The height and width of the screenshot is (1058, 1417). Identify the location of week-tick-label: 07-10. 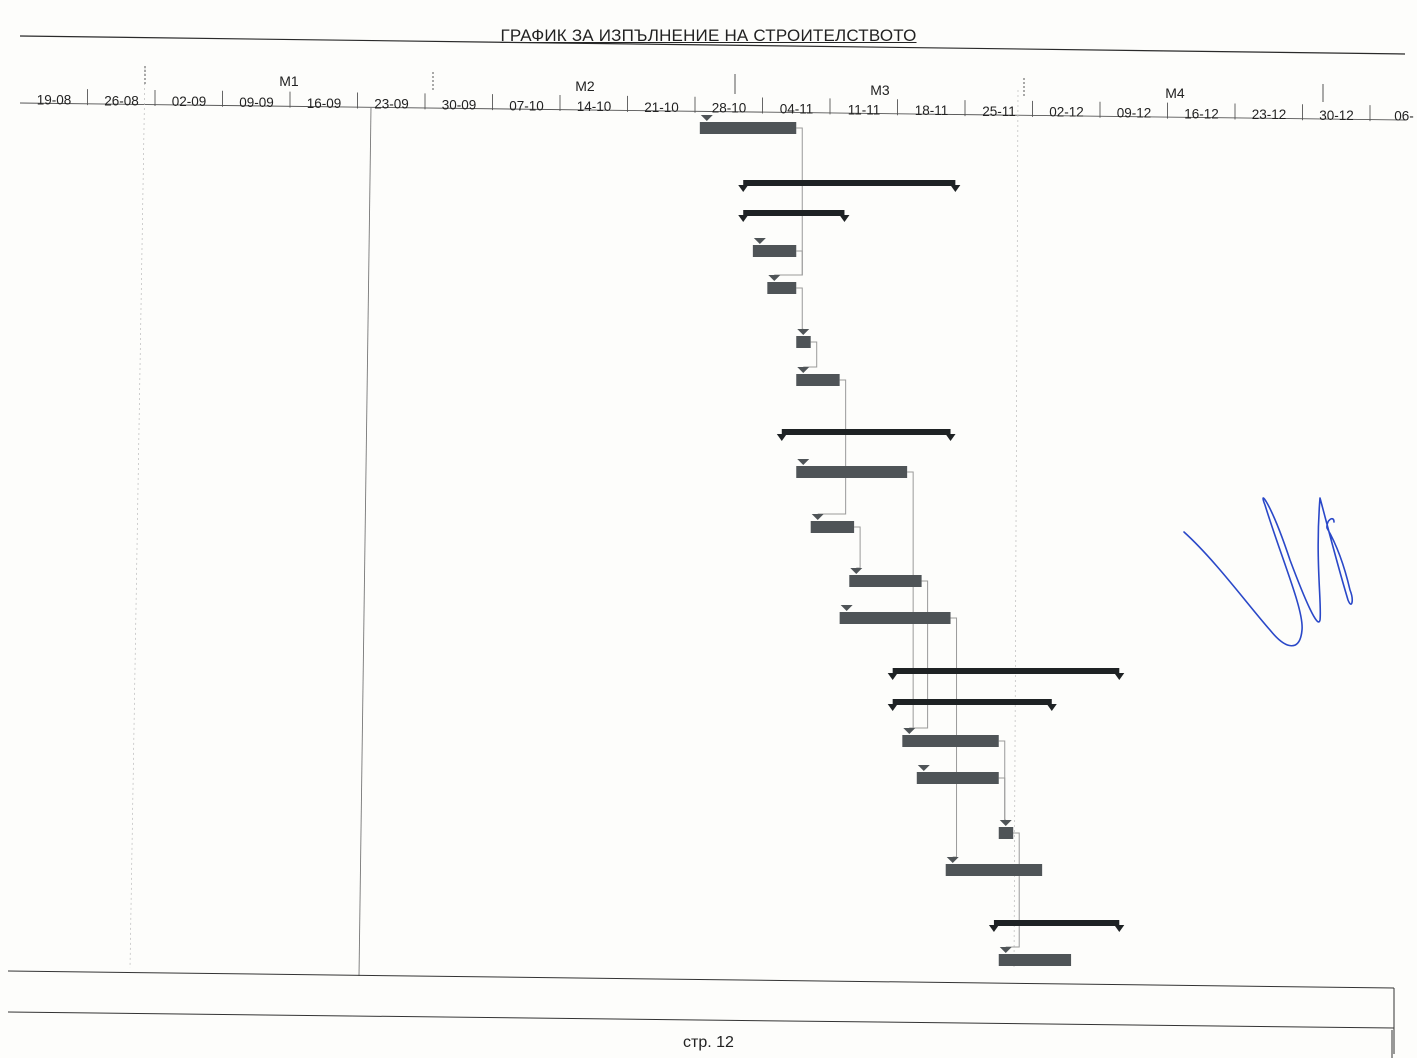
(526, 105).